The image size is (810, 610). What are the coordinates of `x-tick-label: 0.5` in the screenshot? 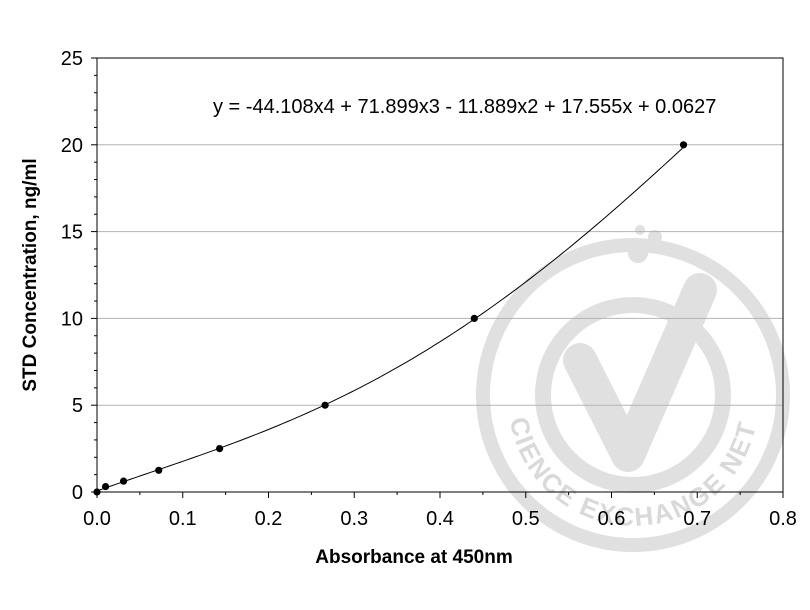 It's located at (526, 519).